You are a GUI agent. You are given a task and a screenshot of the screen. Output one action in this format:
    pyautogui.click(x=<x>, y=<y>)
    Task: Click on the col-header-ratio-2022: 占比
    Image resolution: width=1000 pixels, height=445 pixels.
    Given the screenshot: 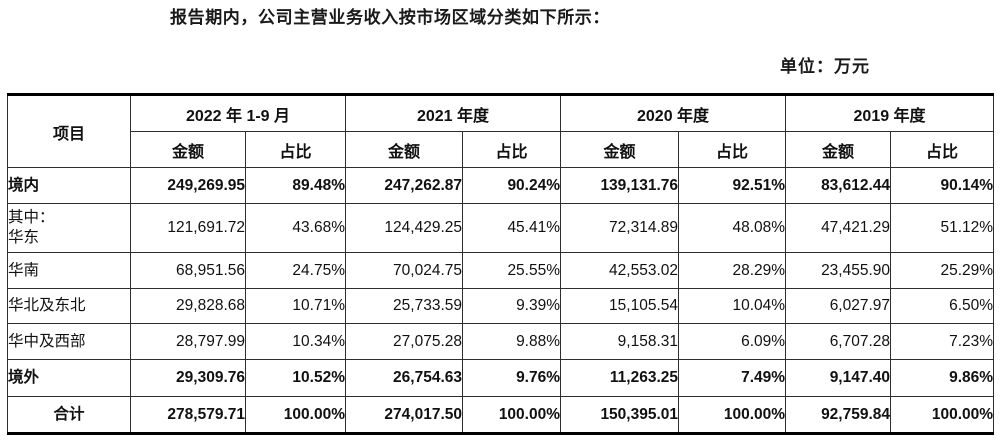 What is the action you would take?
    pyautogui.click(x=295, y=149)
    